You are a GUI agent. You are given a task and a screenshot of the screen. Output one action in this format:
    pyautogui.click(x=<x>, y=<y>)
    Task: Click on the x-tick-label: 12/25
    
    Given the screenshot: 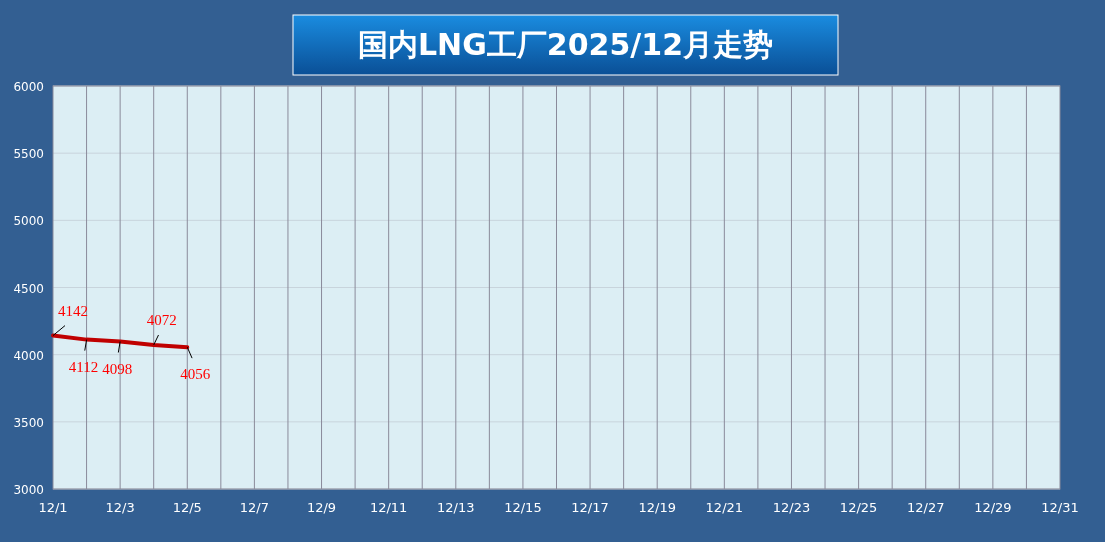 What is the action you would take?
    pyautogui.click(x=858, y=507)
    